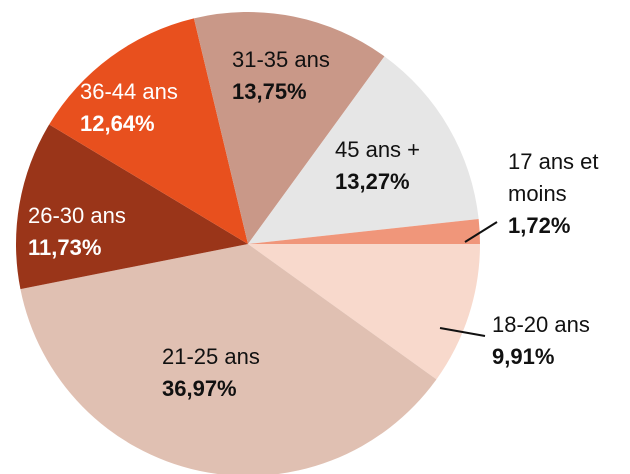 This screenshot has width=630, height=474. Describe the element at coordinates (378, 149) in the screenshot. I see `category-label: 45 ans +` at that location.